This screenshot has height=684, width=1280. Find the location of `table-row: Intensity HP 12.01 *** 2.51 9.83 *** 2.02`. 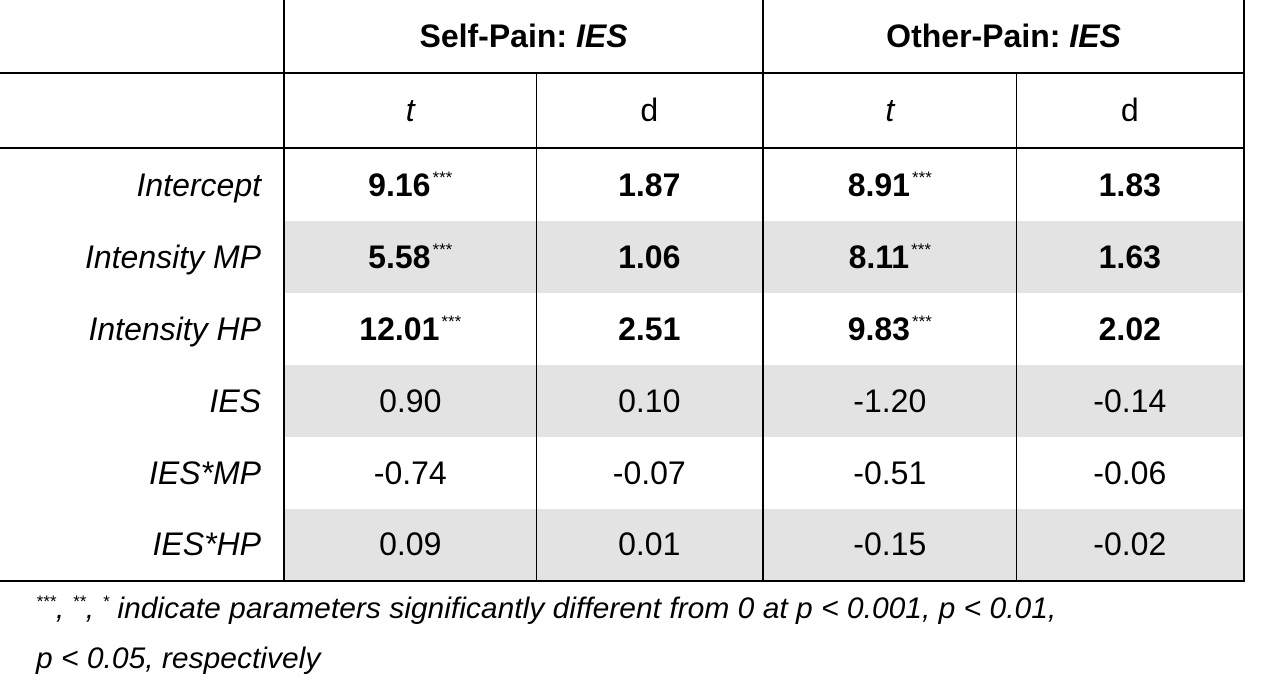

table-row: Intensity HP 12.01 *** 2.51 9.83 *** 2.02 is located at coordinates (623, 329).